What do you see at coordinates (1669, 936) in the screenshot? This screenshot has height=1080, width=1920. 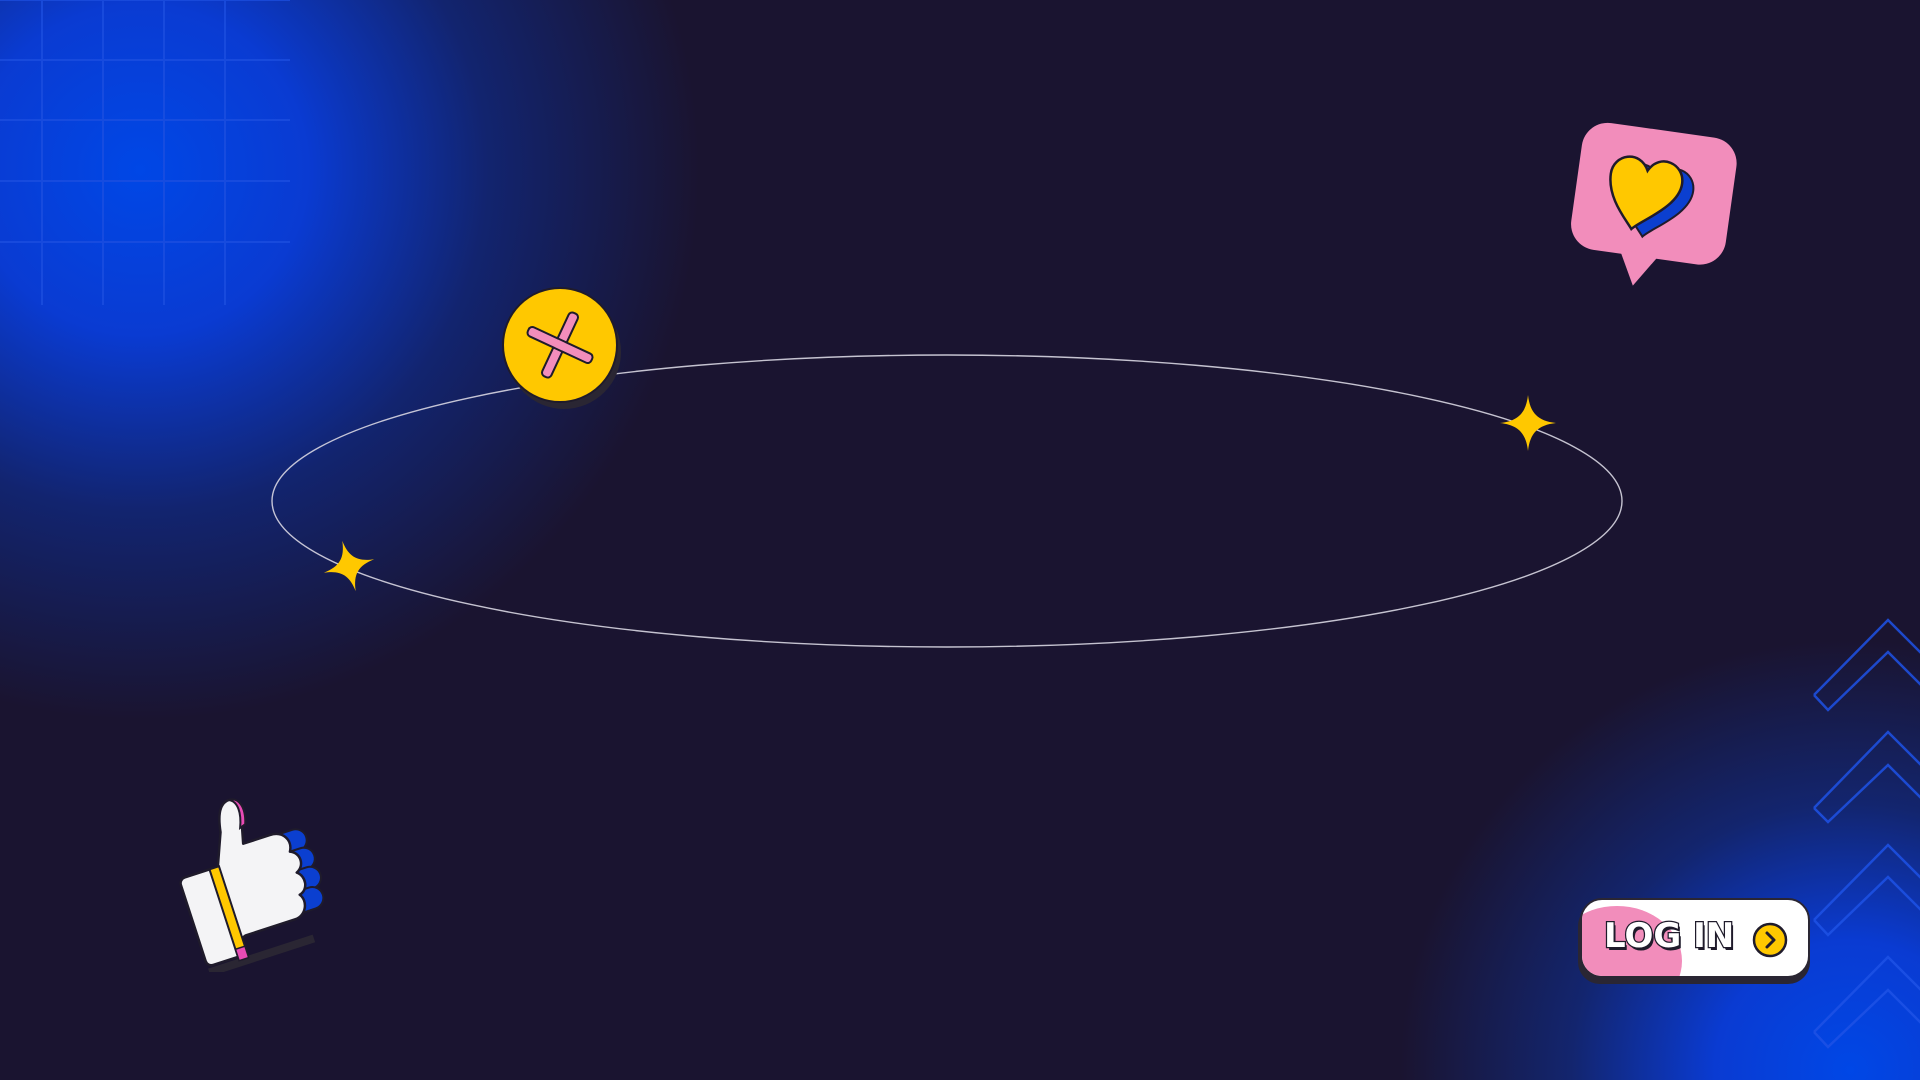 I see `login-label: LOG IN` at bounding box center [1669, 936].